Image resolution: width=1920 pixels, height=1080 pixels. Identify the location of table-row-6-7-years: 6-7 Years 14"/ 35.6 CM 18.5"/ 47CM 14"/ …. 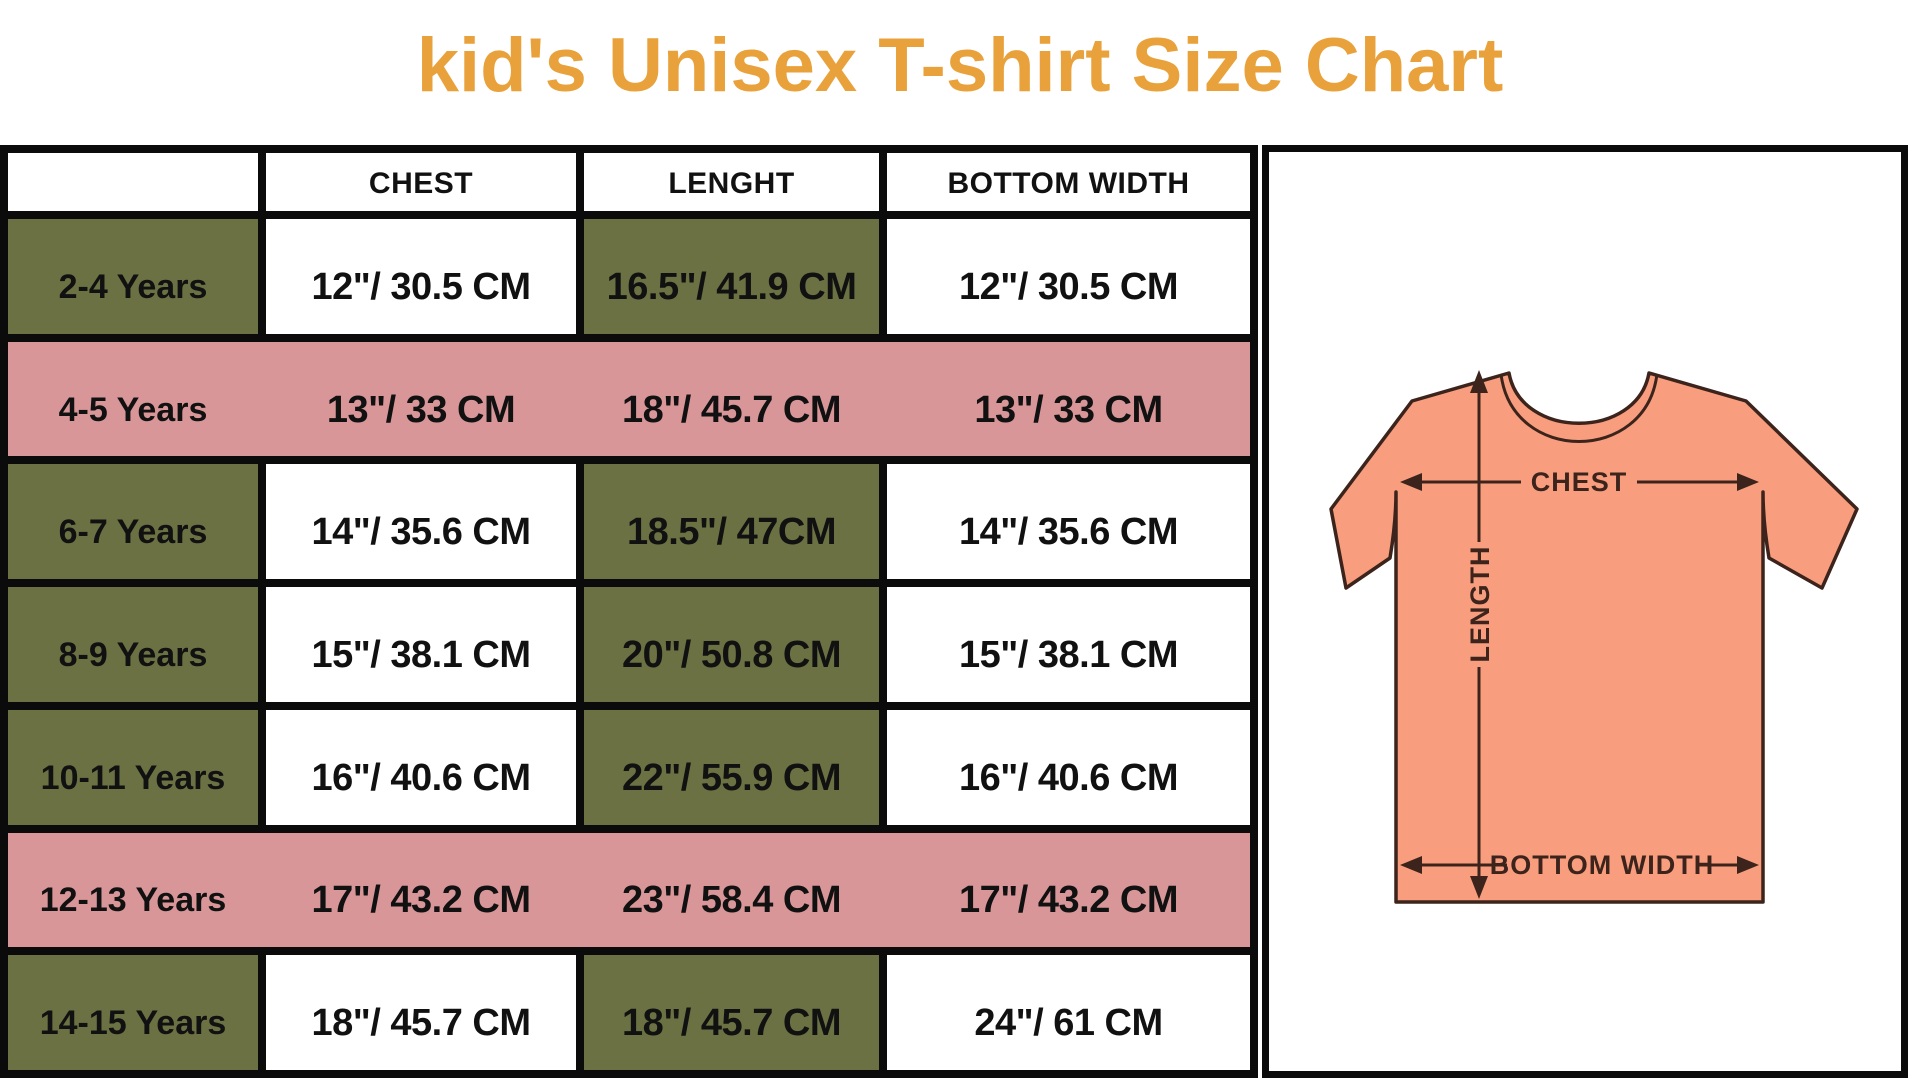
(629, 526).